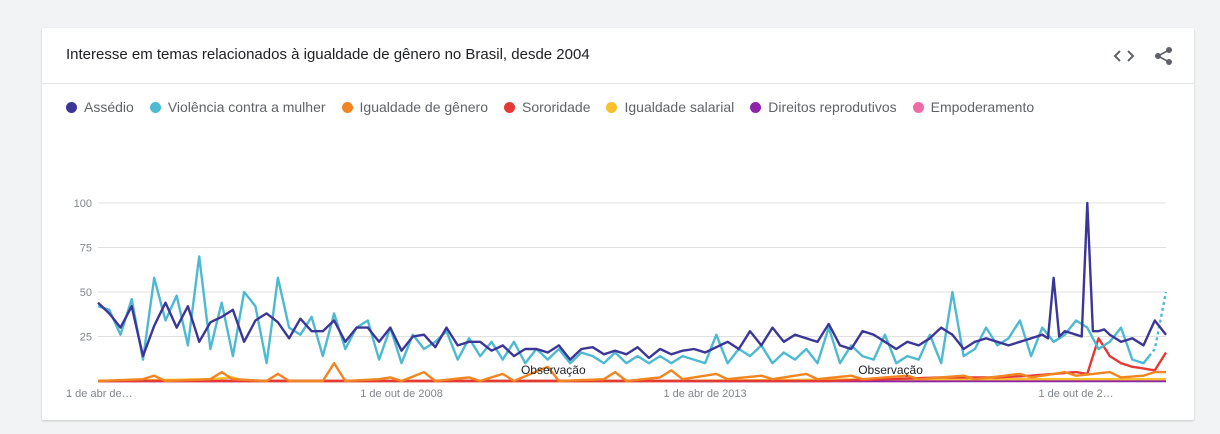 This screenshot has height=434, width=1220. I want to click on code-embed-icon, so click(1124, 56).